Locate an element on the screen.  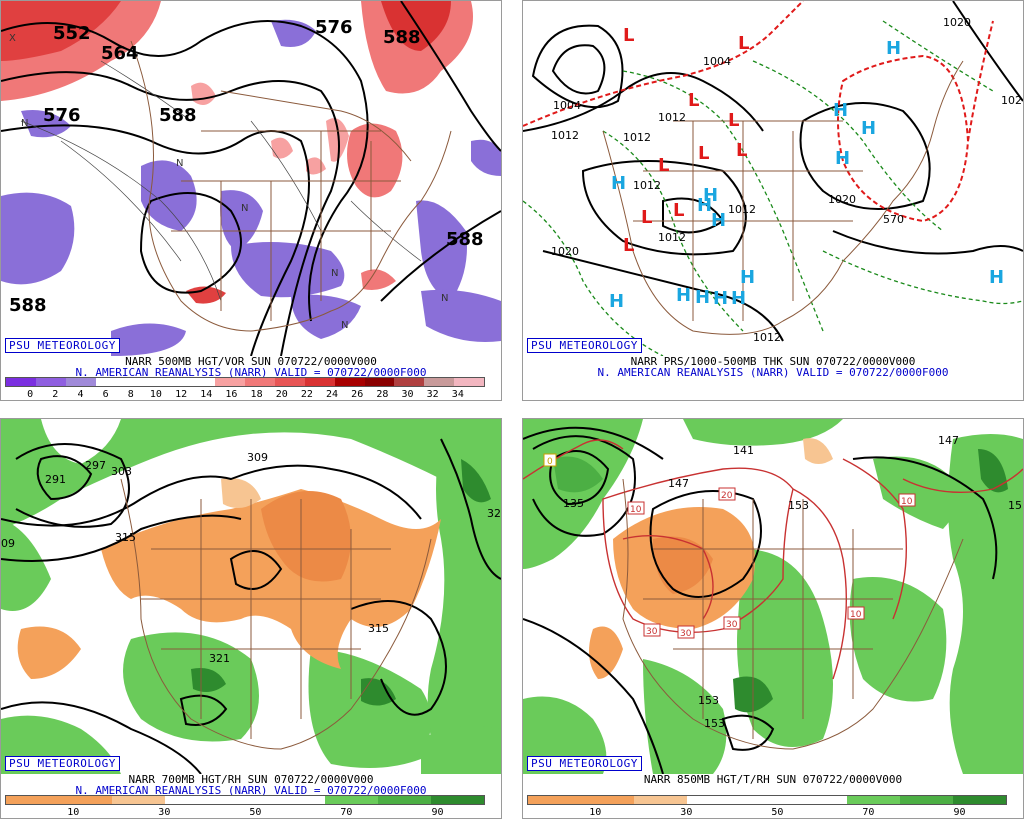
svg-text: 552 is located at coordinates (72, 33).